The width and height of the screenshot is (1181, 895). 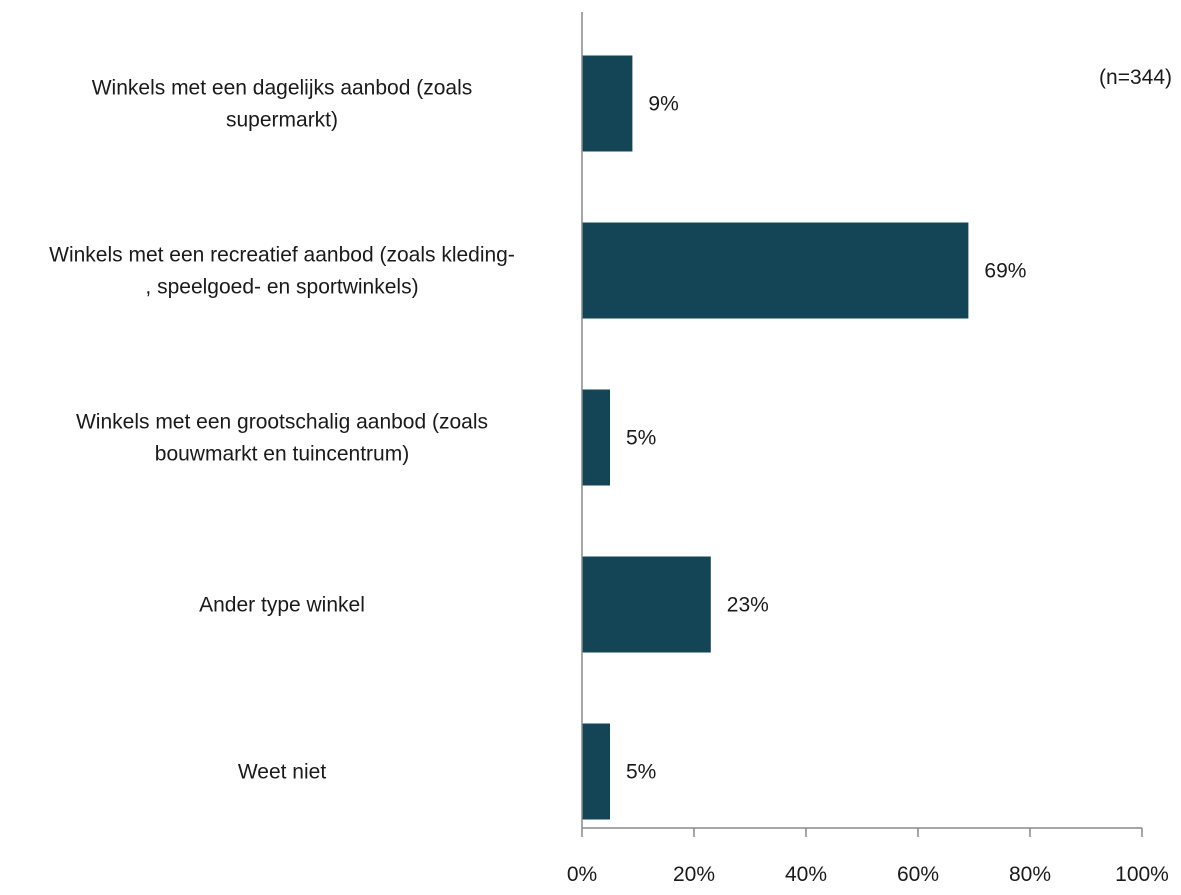 What do you see at coordinates (1135, 77) in the screenshot?
I see `sample-size-note: (n=344)` at bounding box center [1135, 77].